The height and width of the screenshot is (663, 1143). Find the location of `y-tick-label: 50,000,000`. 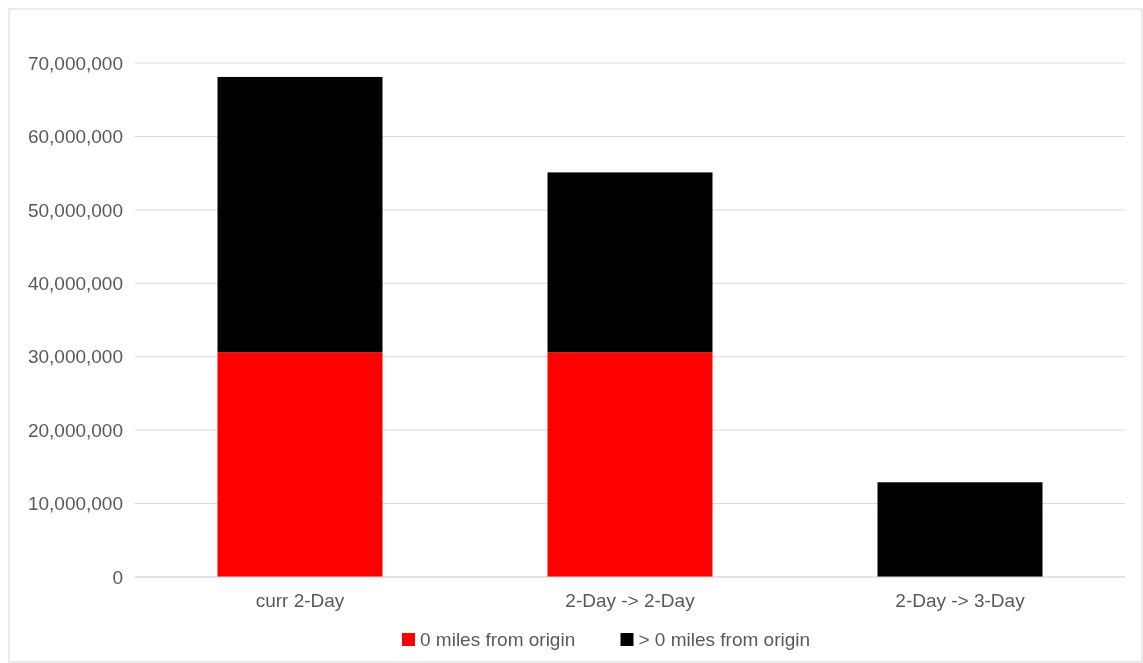

y-tick-label: 50,000,000 is located at coordinates (75, 210).